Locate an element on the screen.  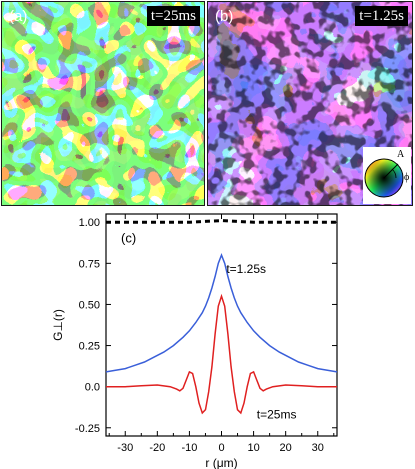
panel-a-time: t=25ms is located at coordinates (173, 16).